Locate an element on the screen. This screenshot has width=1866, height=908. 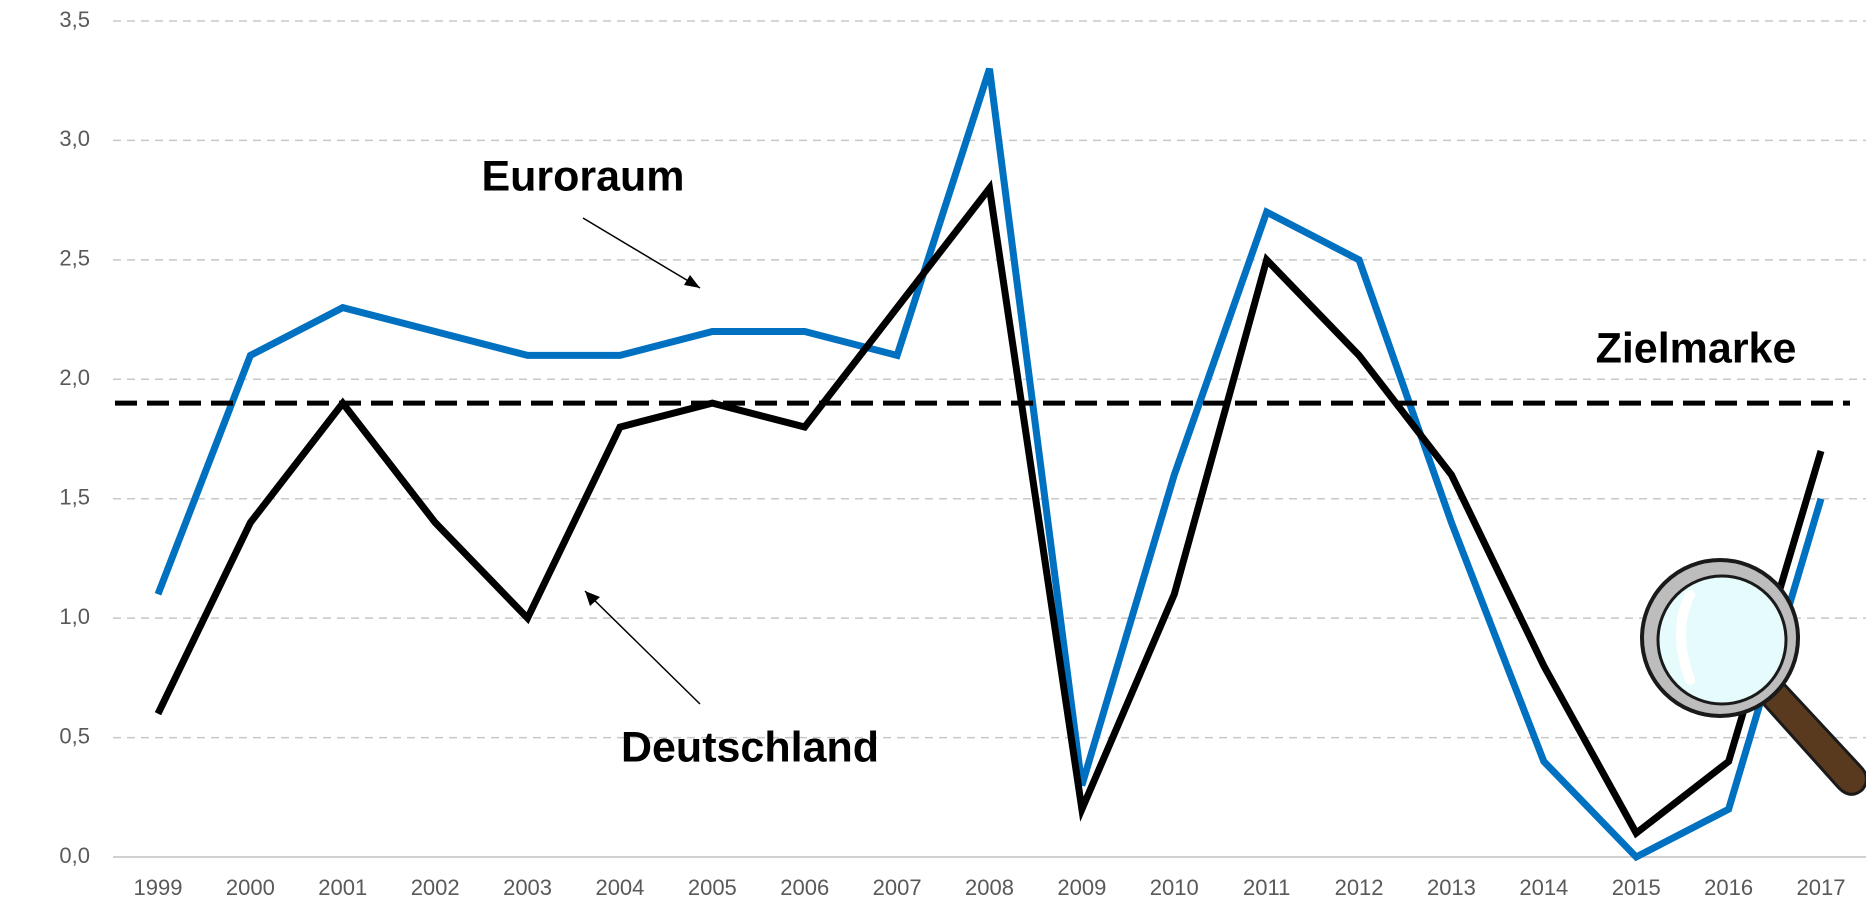
y-tick-label: 2,0 is located at coordinates (74, 377).